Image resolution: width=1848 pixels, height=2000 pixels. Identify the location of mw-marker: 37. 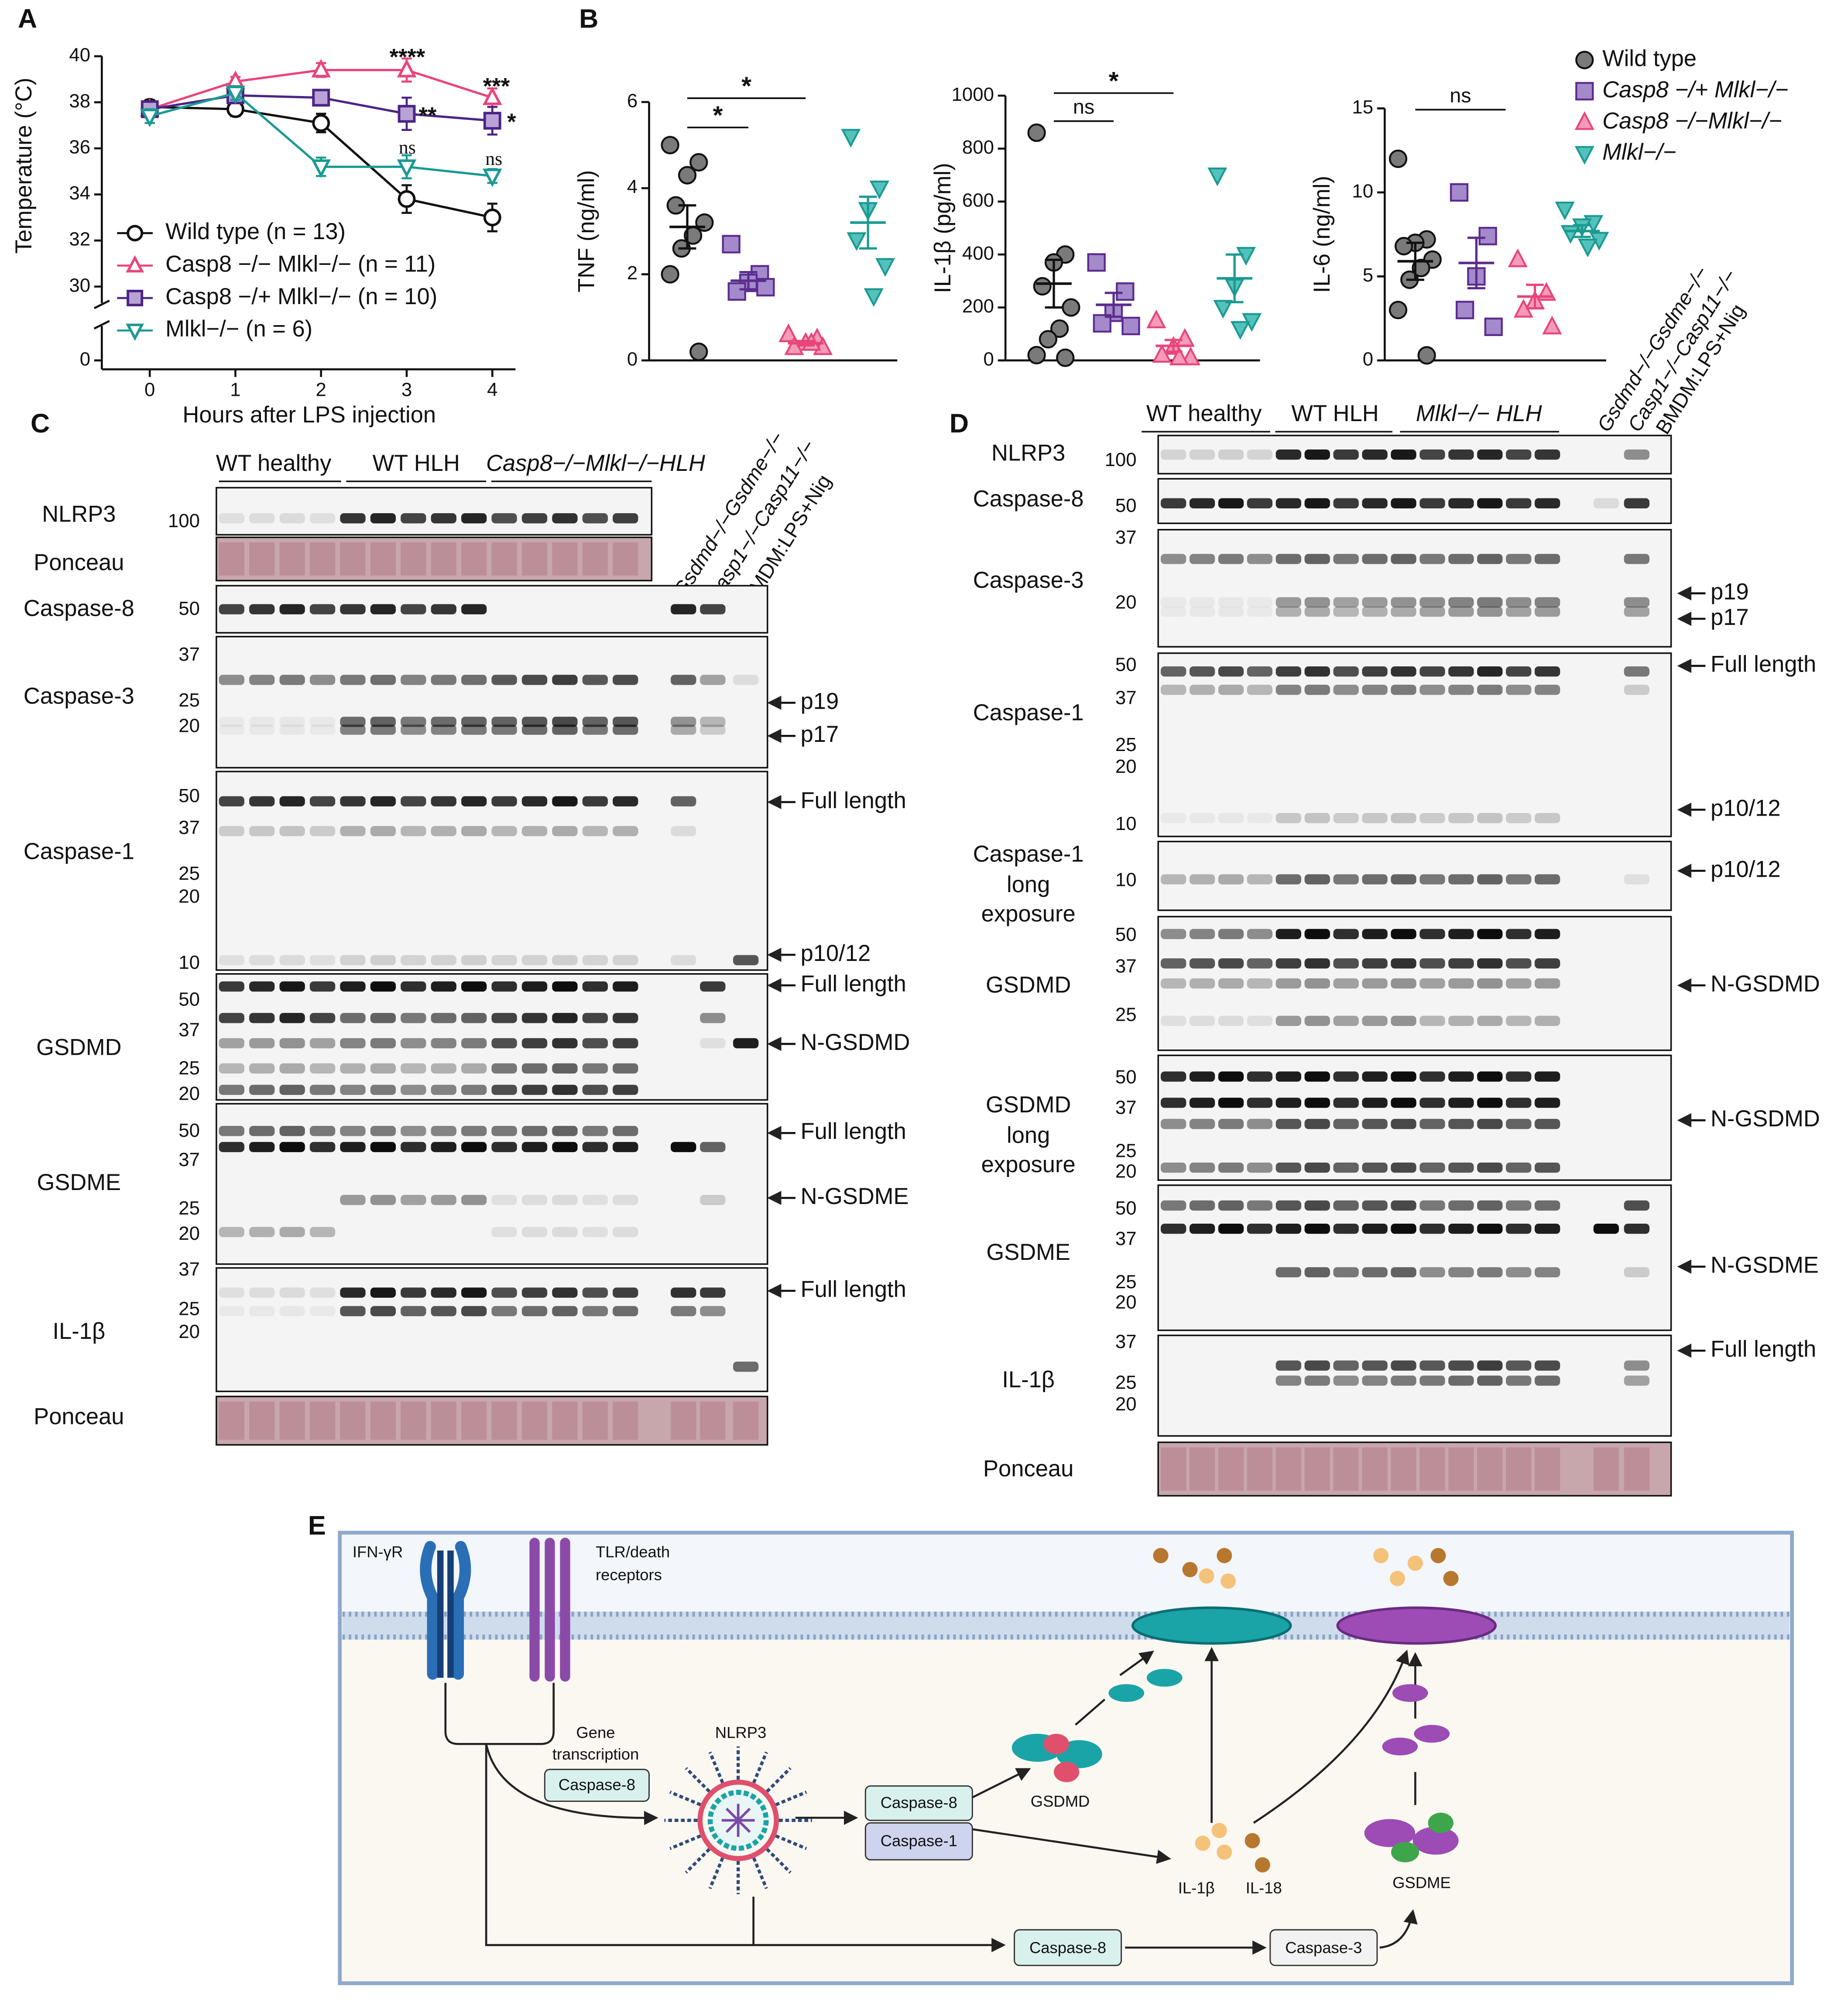
(189, 1160).